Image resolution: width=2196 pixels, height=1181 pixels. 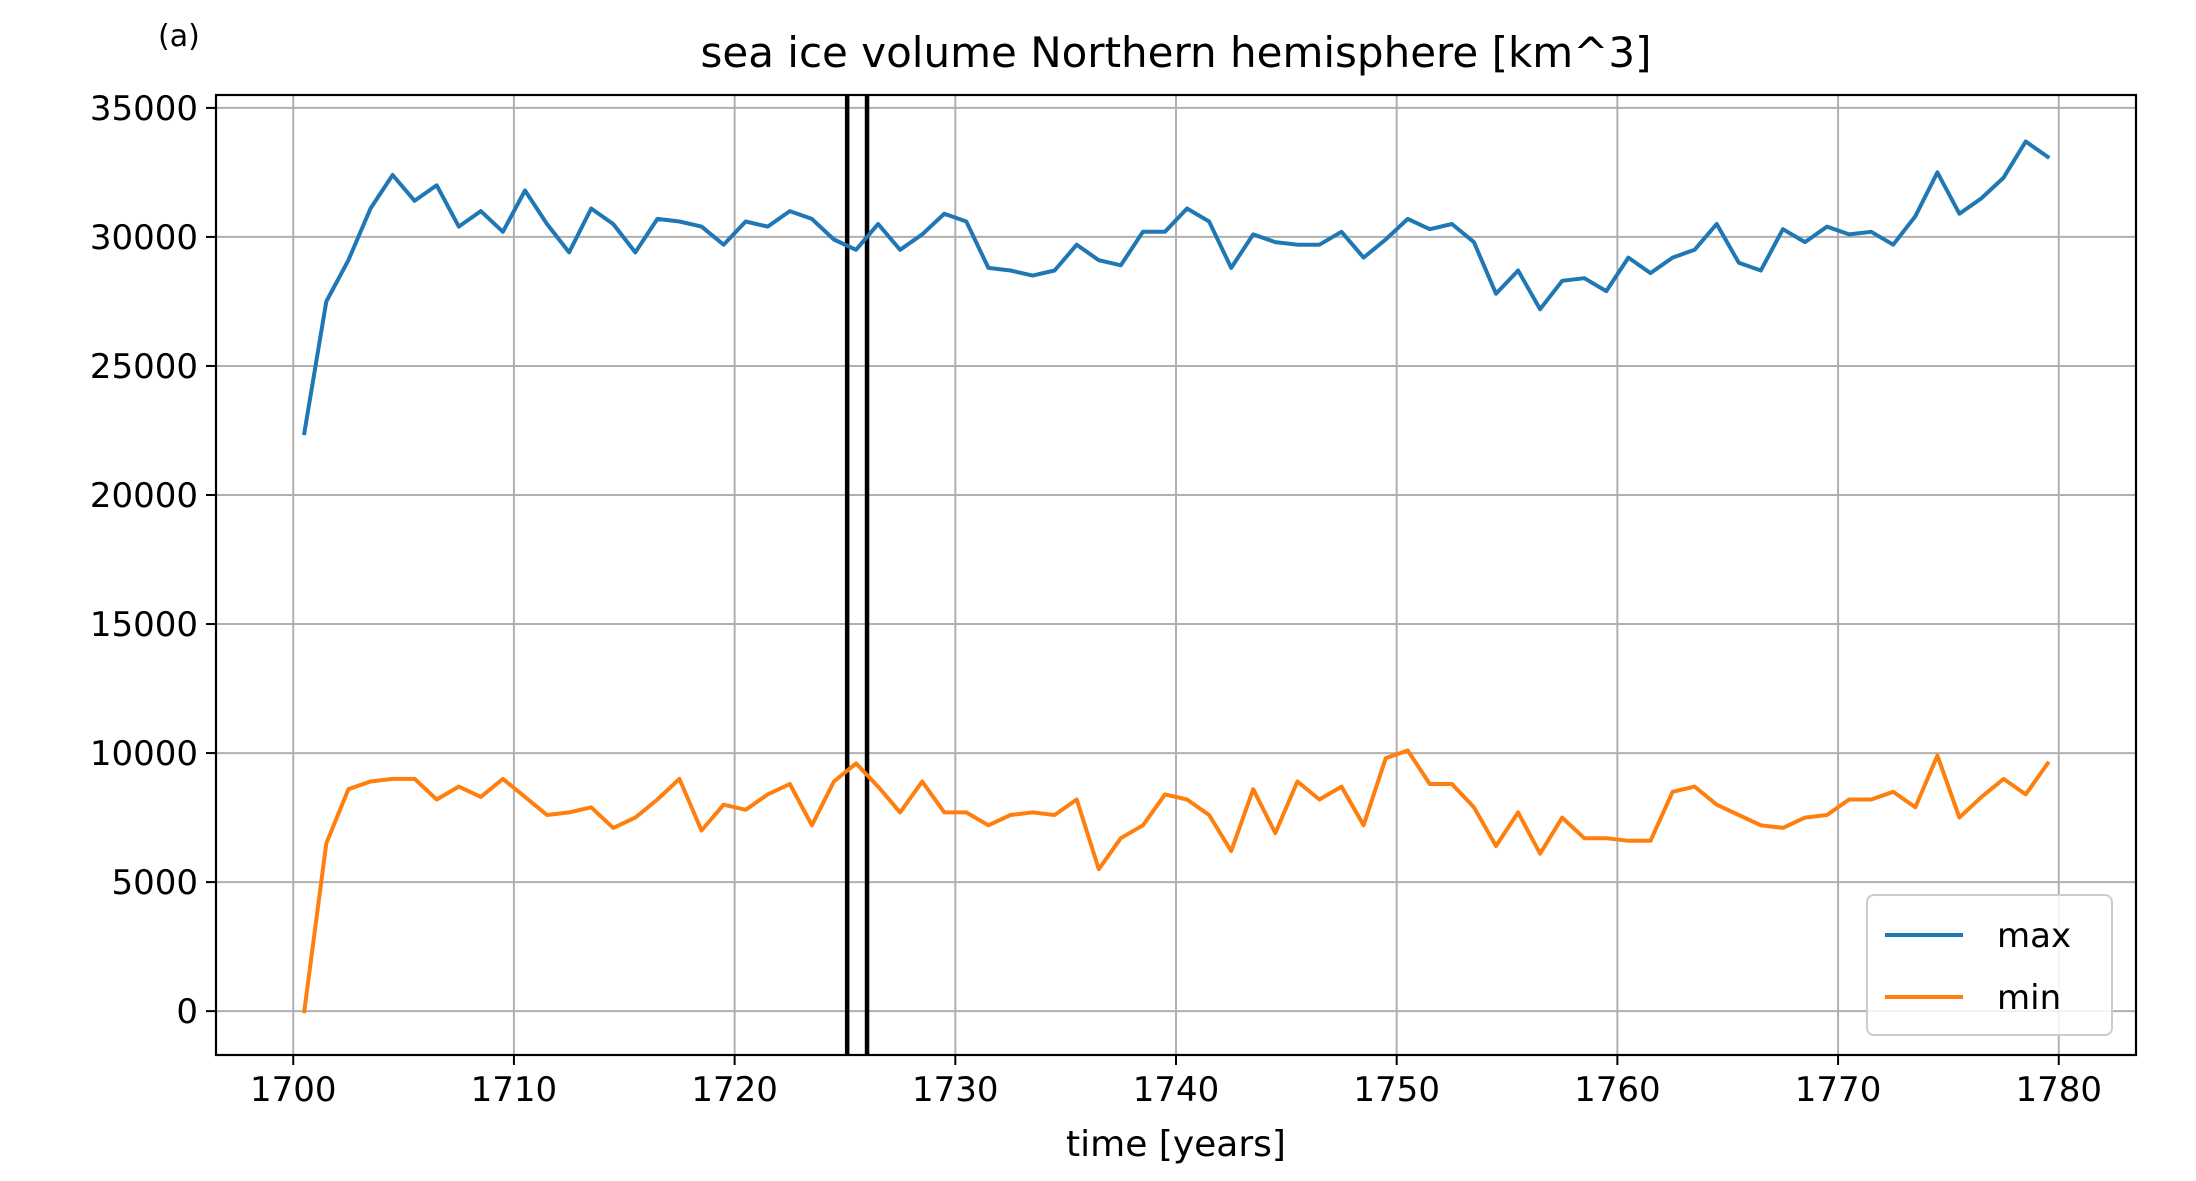 What do you see at coordinates (857, 575) in the screenshot?
I see `vertical-markers` at bounding box center [857, 575].